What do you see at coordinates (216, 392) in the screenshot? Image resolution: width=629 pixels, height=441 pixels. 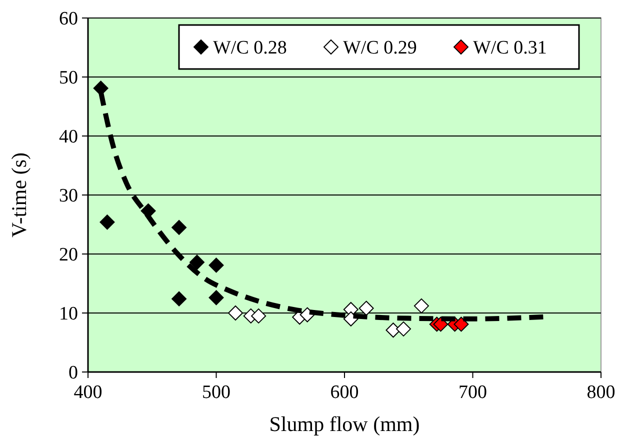 I see `x-tick-label: 500` at bounding box center [216, 392].